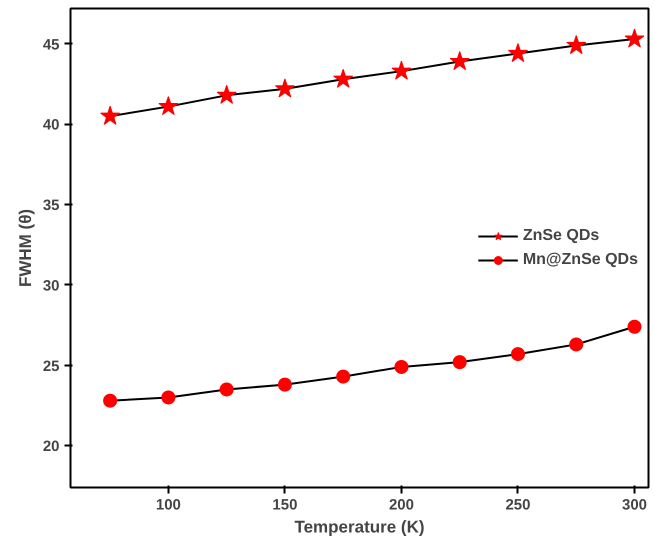 The image size is (654, 539). I want to click on legend-label: ZnSe QDs, so click(561, 235).